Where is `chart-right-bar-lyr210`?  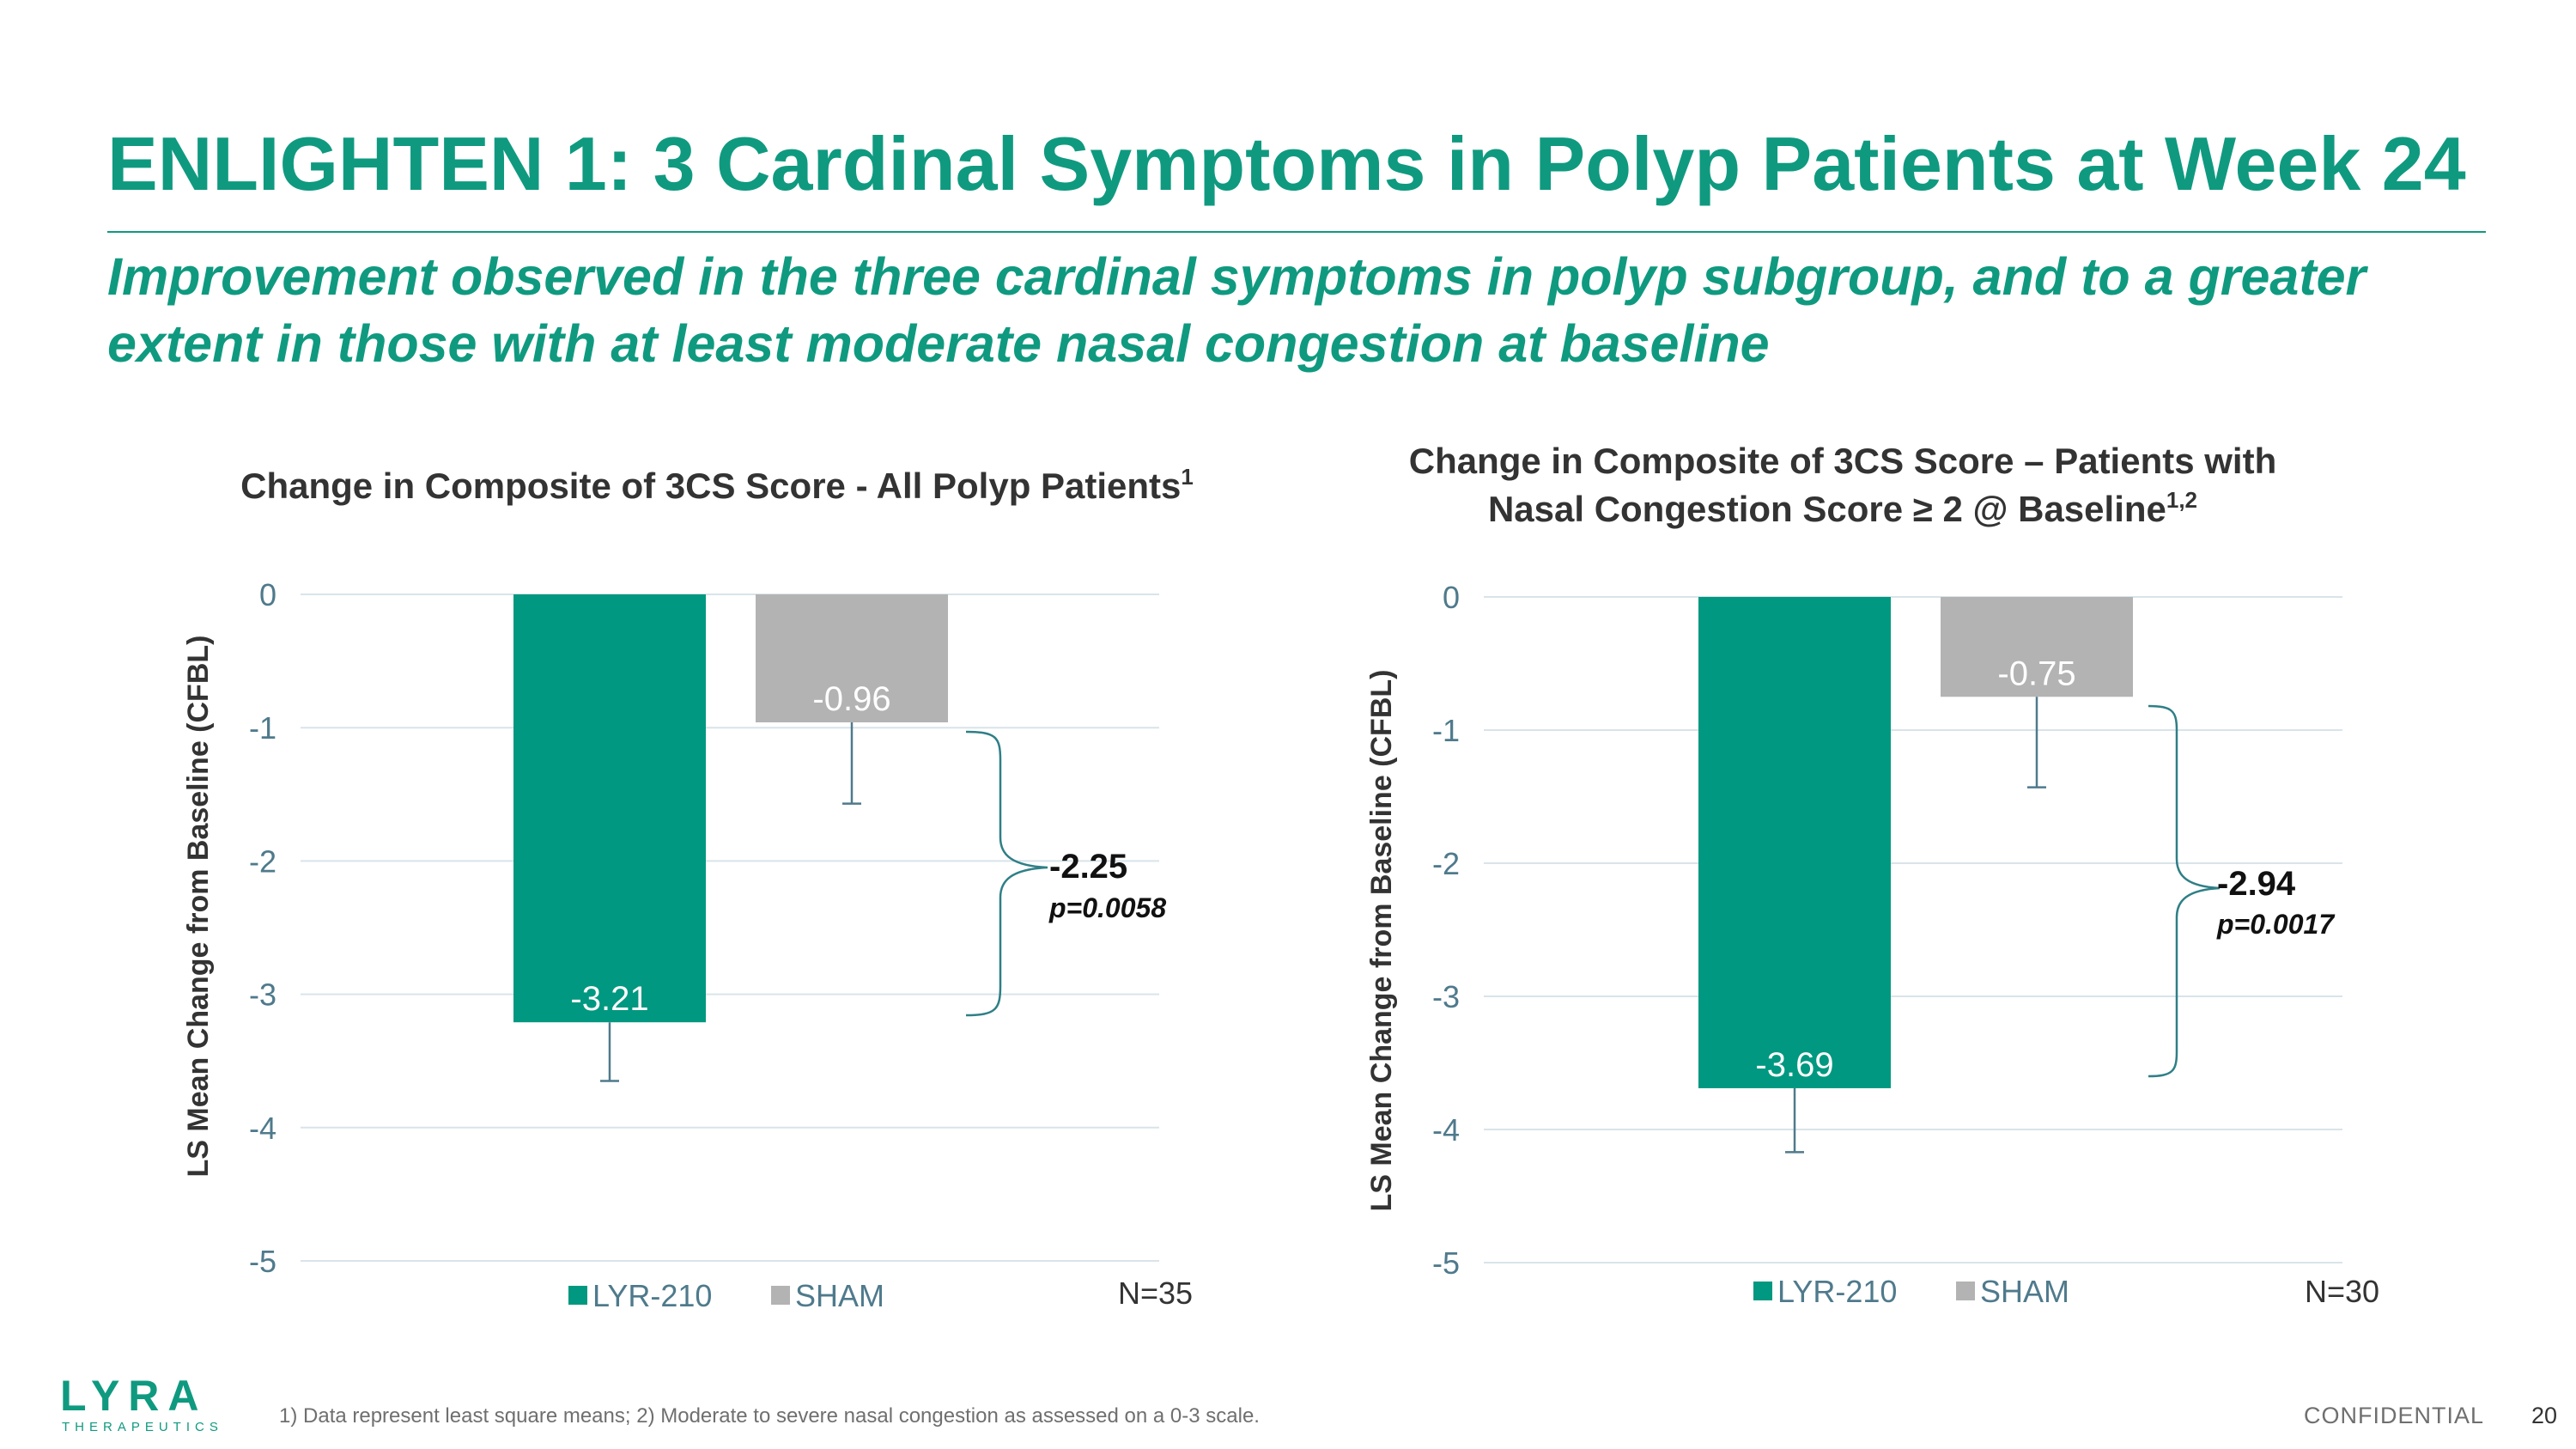 chart-right-bar-lyr210 is located at coordinates (1794, 842).